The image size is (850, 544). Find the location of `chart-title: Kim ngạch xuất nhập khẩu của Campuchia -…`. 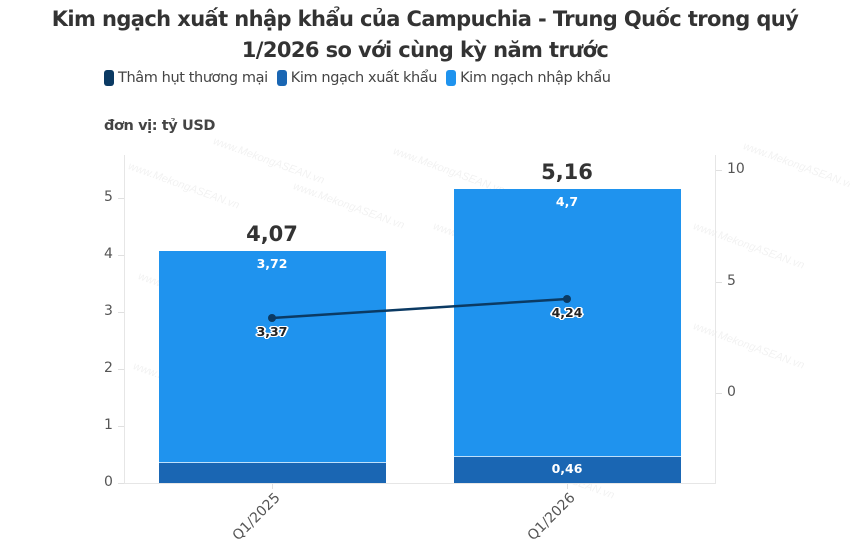

chart-title: Kim ngạch xuất nhập khẩu của Campuchia -… is located at coordinates (425, 35).